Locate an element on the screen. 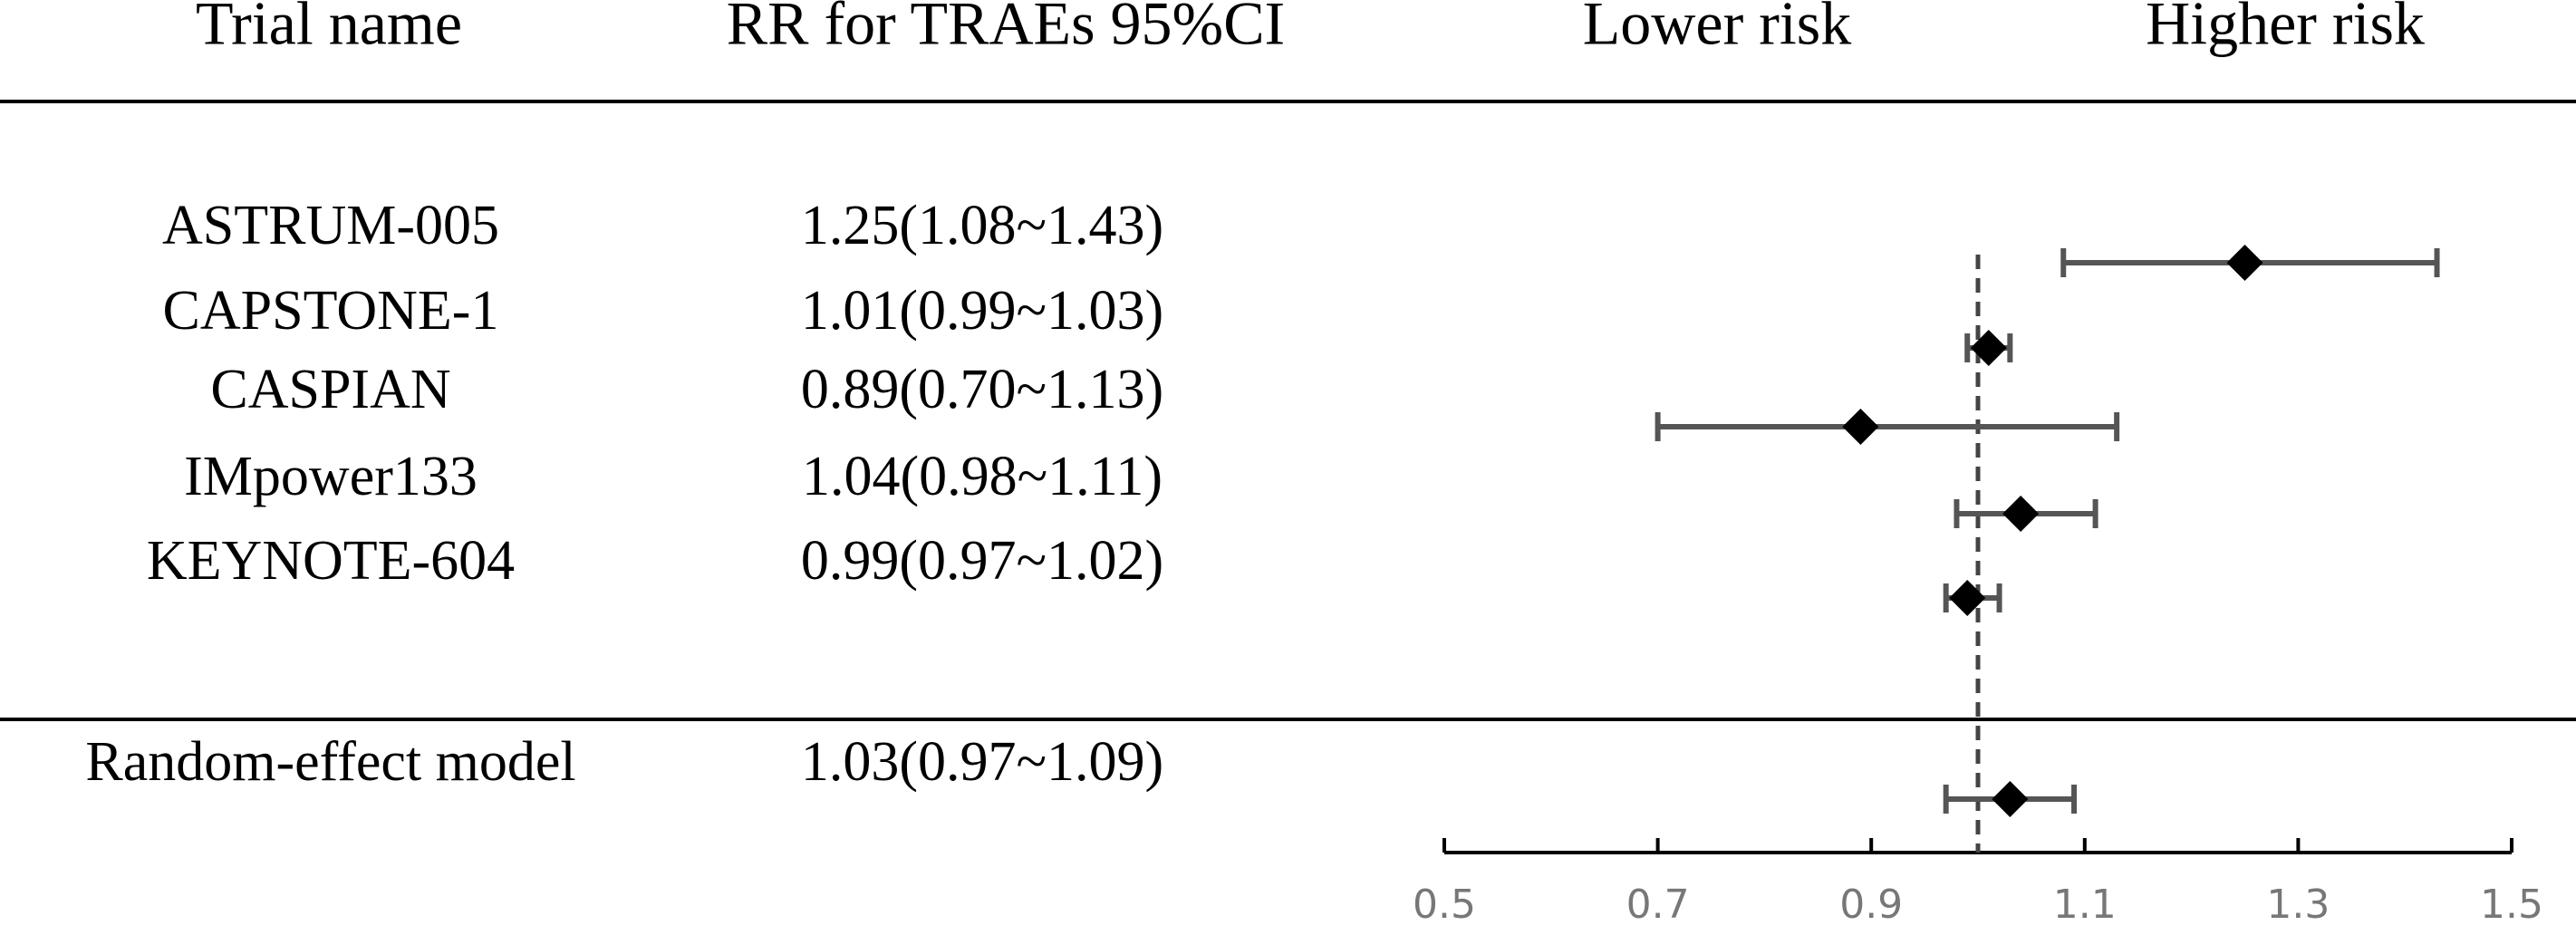 This screenshot has height=935, width=2576. trial-estimate-label: 1.01(0.99~1.03) is located at coordinates (982, 311).